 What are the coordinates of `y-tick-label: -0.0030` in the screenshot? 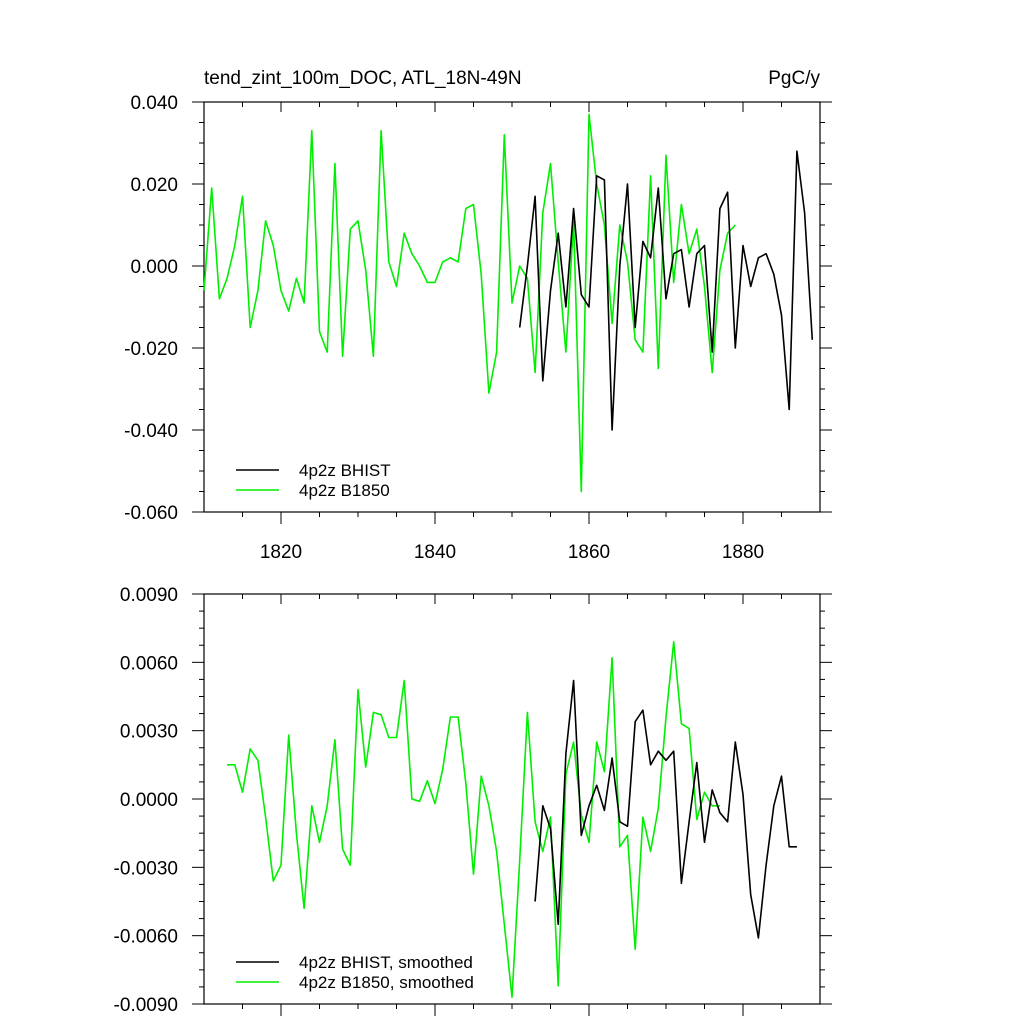 It's located at (146, 868).